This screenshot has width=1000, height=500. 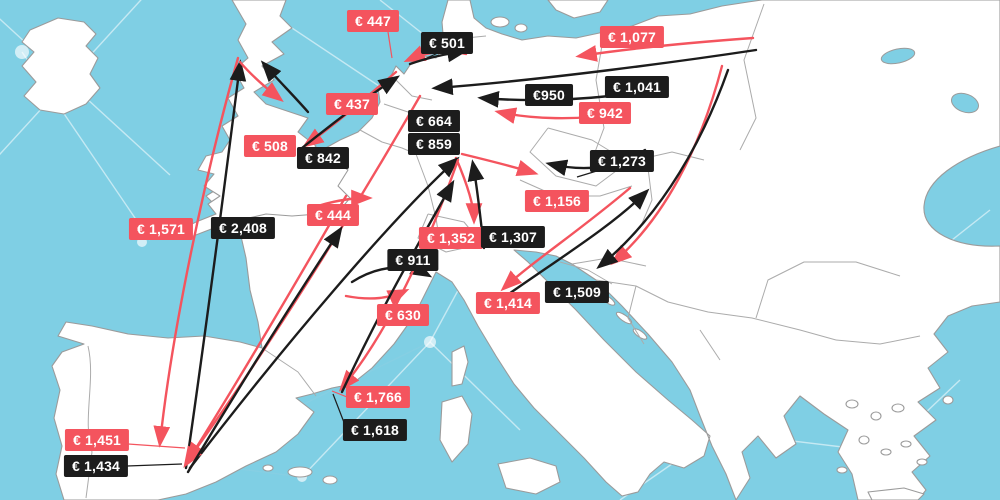 I want to click on price-label-text: € 2,408, so click(x=243, y=228).